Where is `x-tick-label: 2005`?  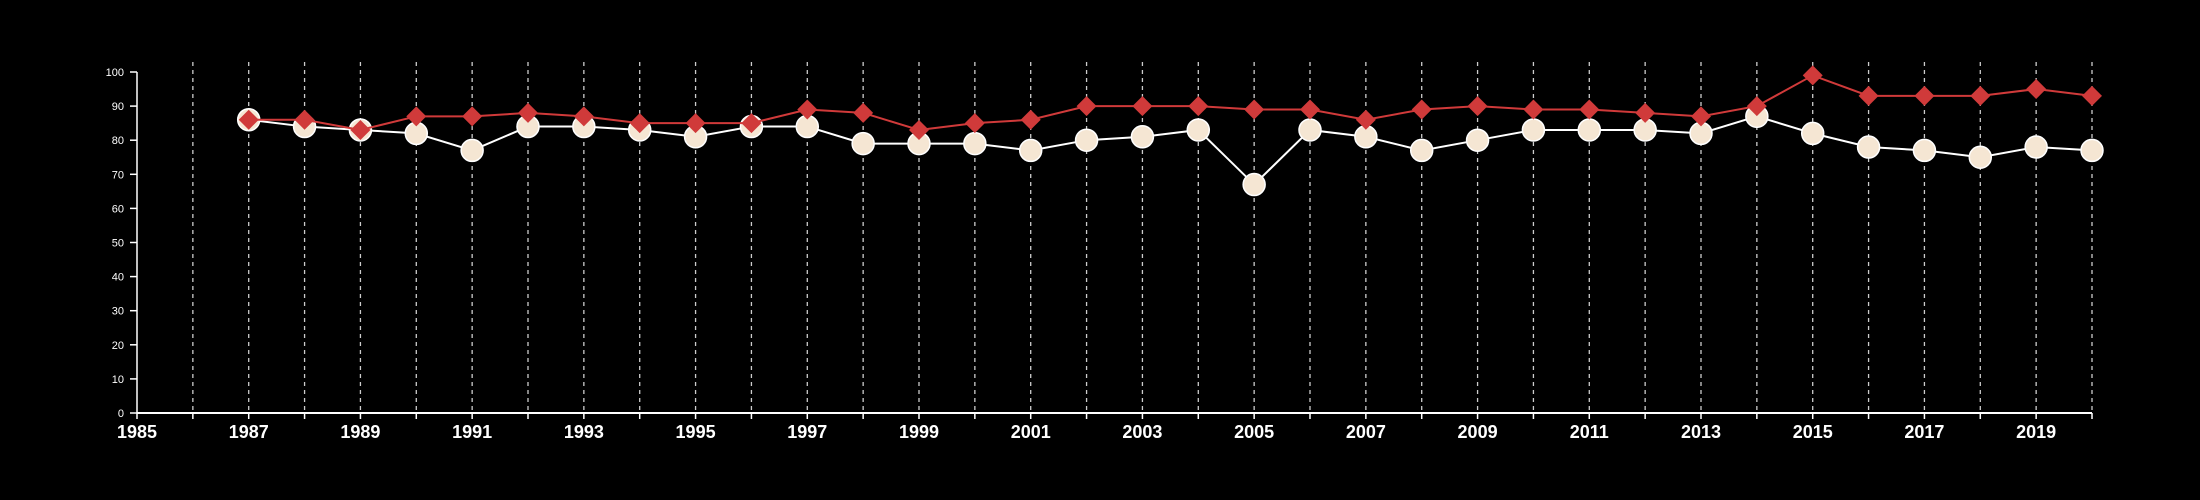
x-tick-label: 2005 is located at coordinates (1254, 432).